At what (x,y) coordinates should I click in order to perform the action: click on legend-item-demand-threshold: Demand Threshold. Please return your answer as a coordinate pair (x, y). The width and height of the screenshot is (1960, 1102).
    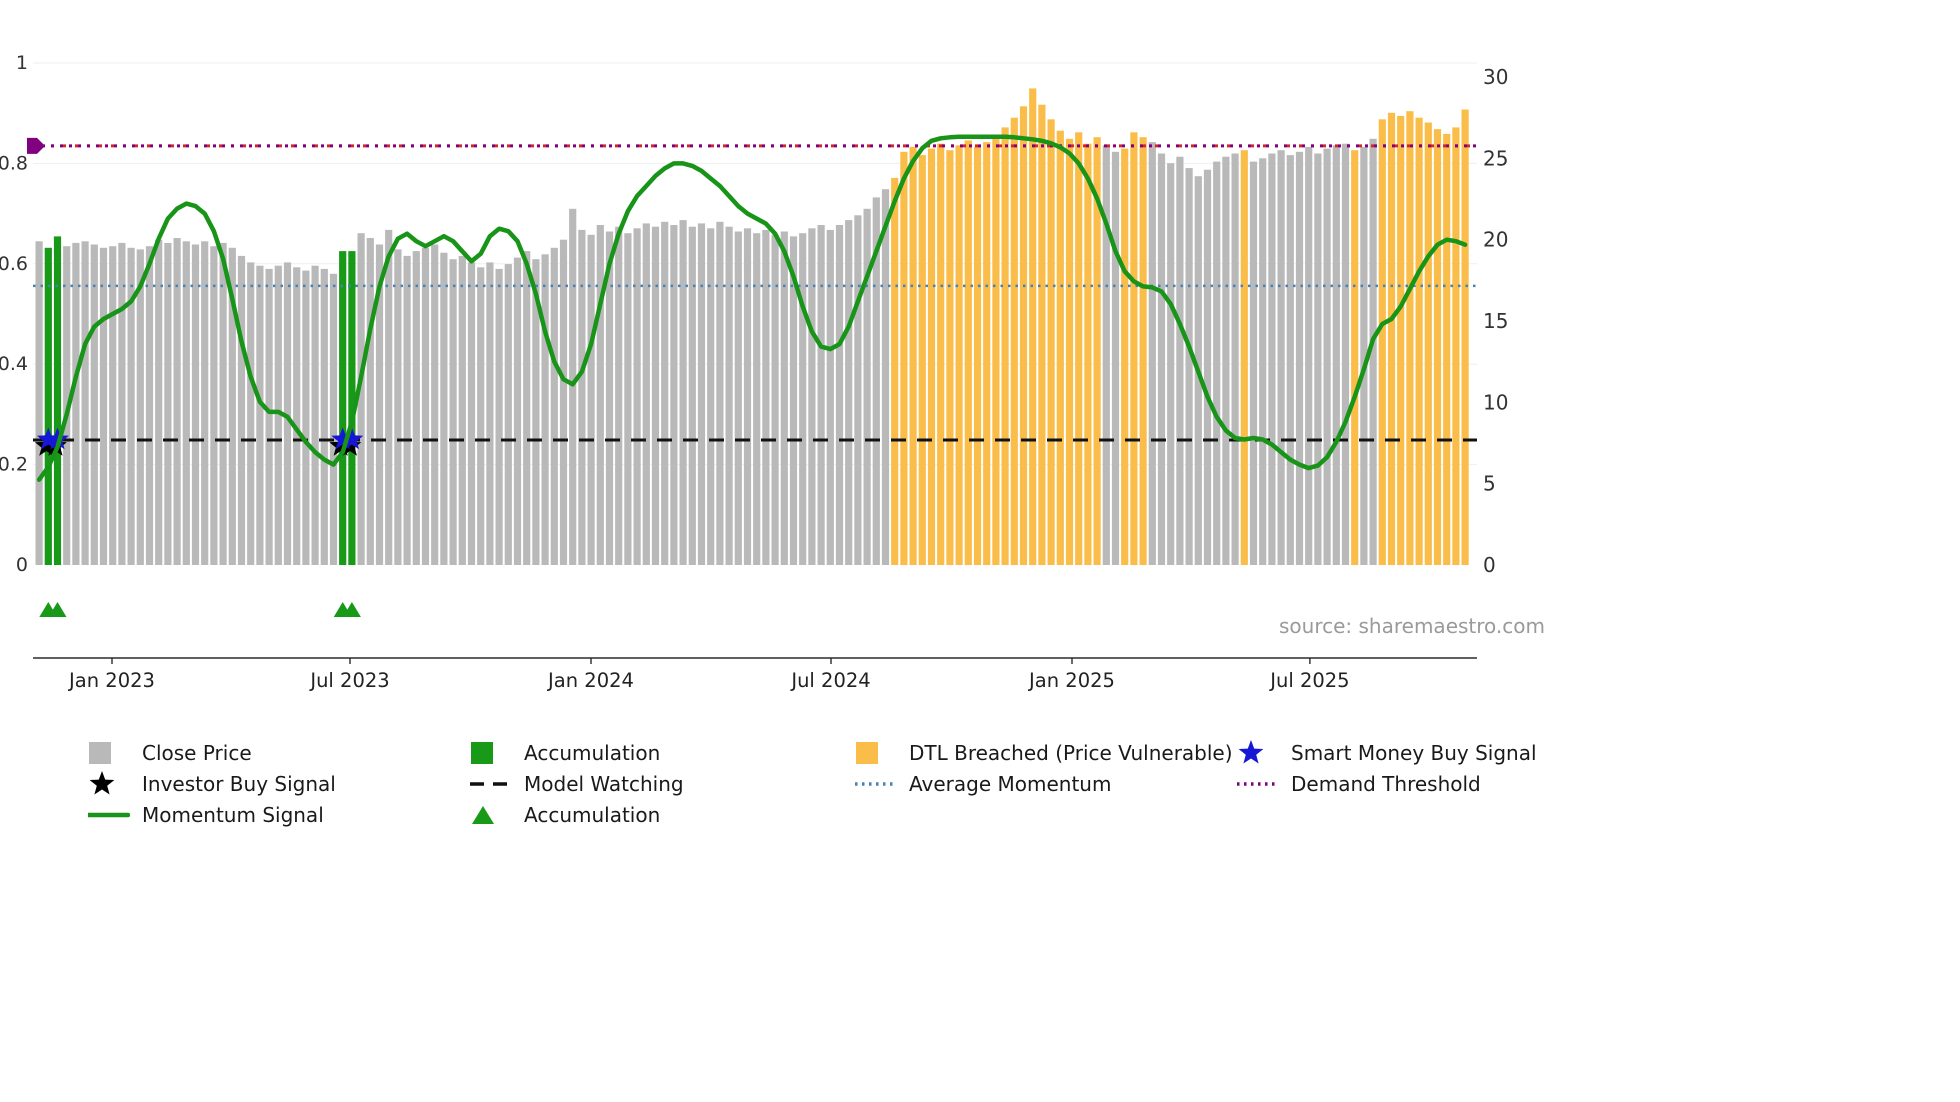
    Looking at the image, I should click on (1407, 783).